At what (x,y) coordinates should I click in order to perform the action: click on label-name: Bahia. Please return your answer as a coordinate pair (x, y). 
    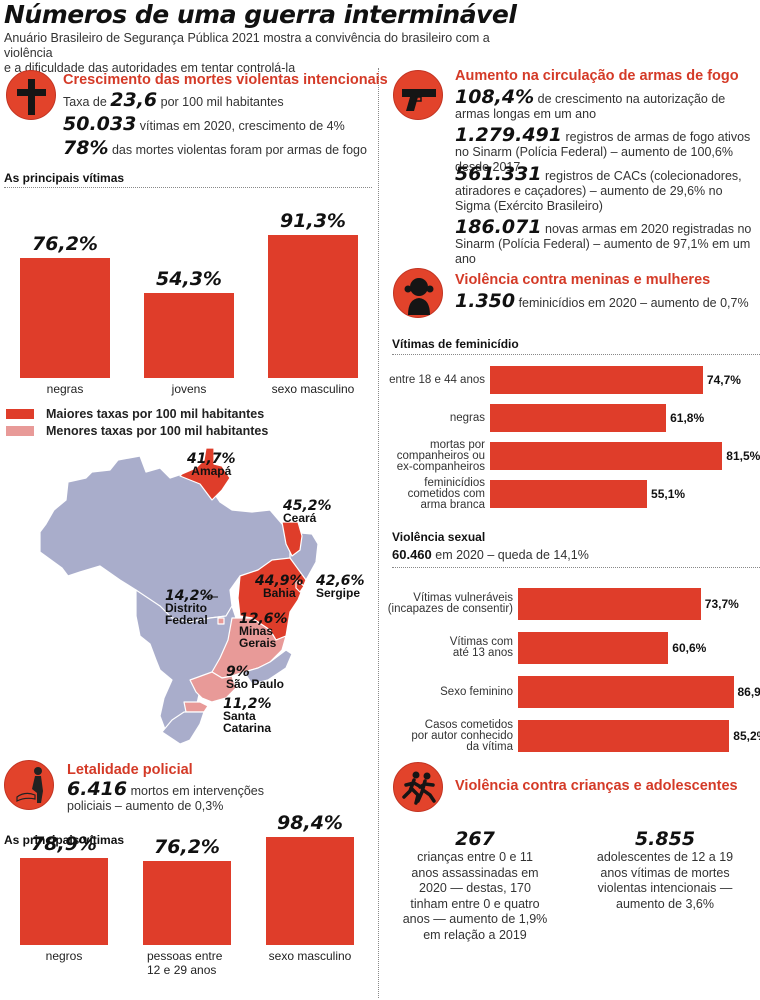
    Looking at the image, I should click on (279, 593).